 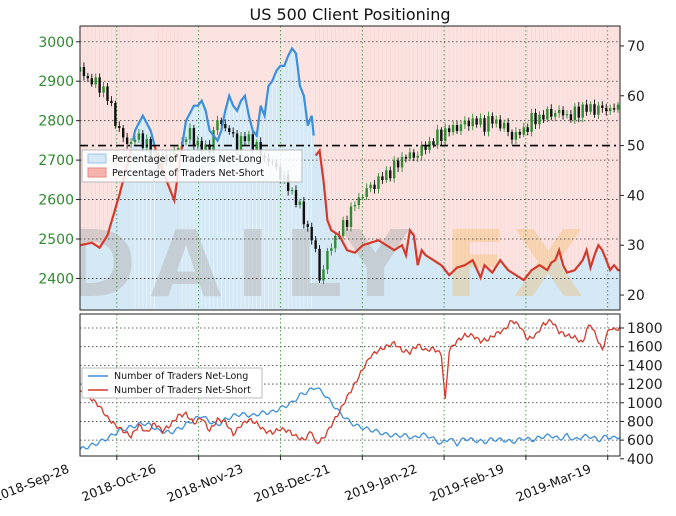 I want to click on net-long-count-line, so click(x=350, y=418).